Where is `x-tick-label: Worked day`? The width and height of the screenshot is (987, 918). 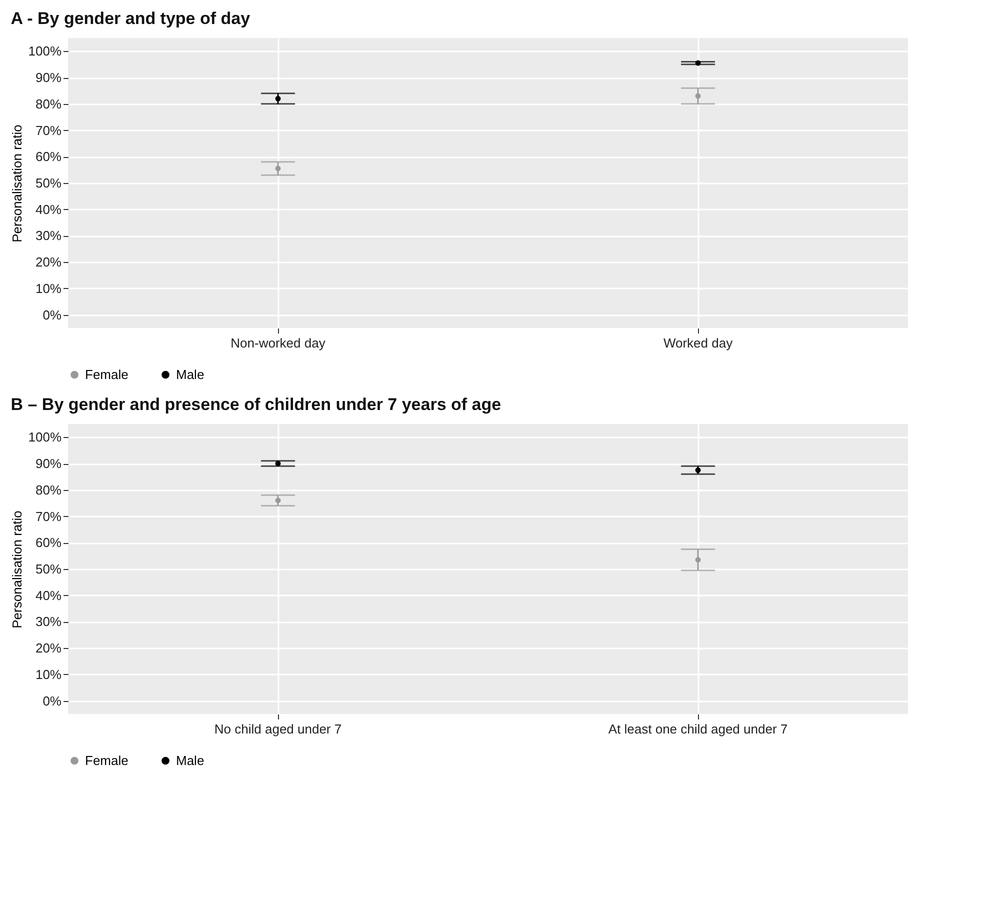 x-tick-label: Worked day is located at coordinates (698, 343).